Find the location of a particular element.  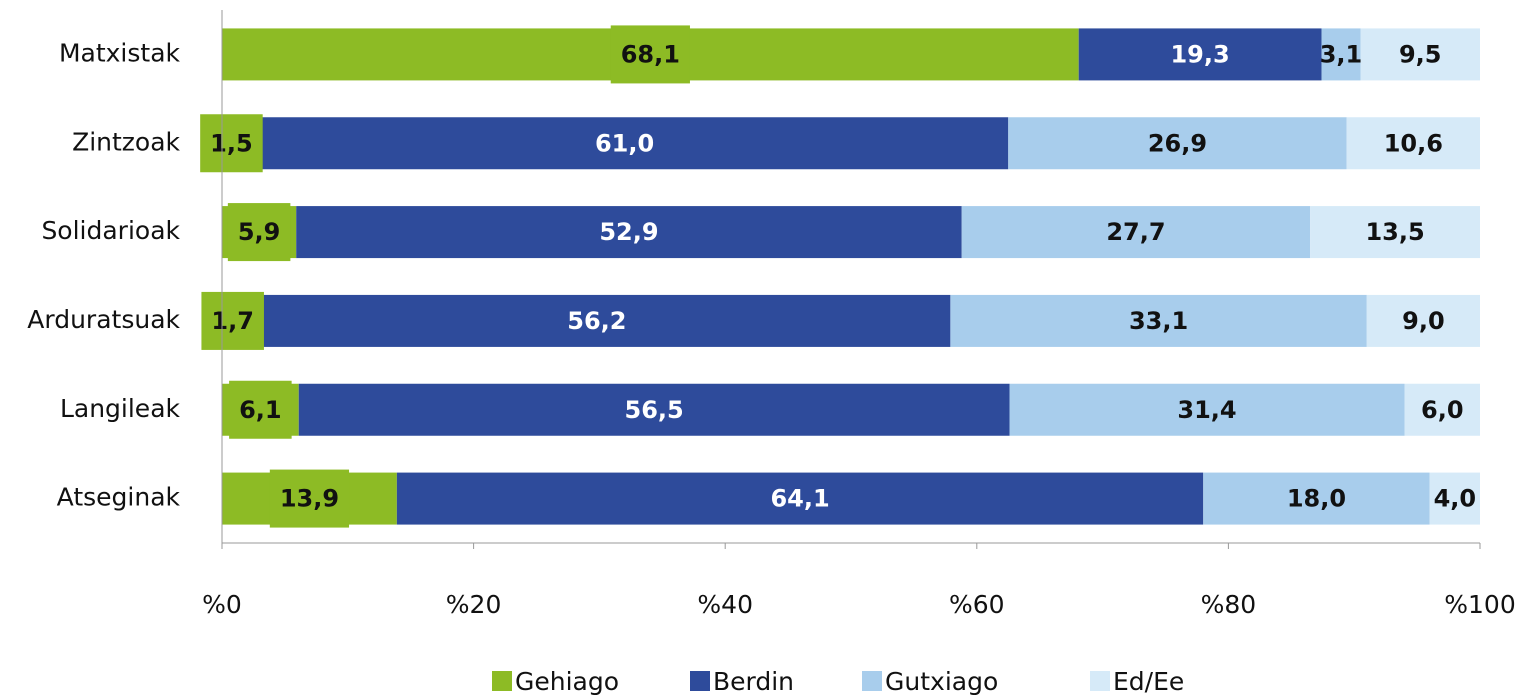

legend-label: Gutxiago is located at coordinates (941, 681).